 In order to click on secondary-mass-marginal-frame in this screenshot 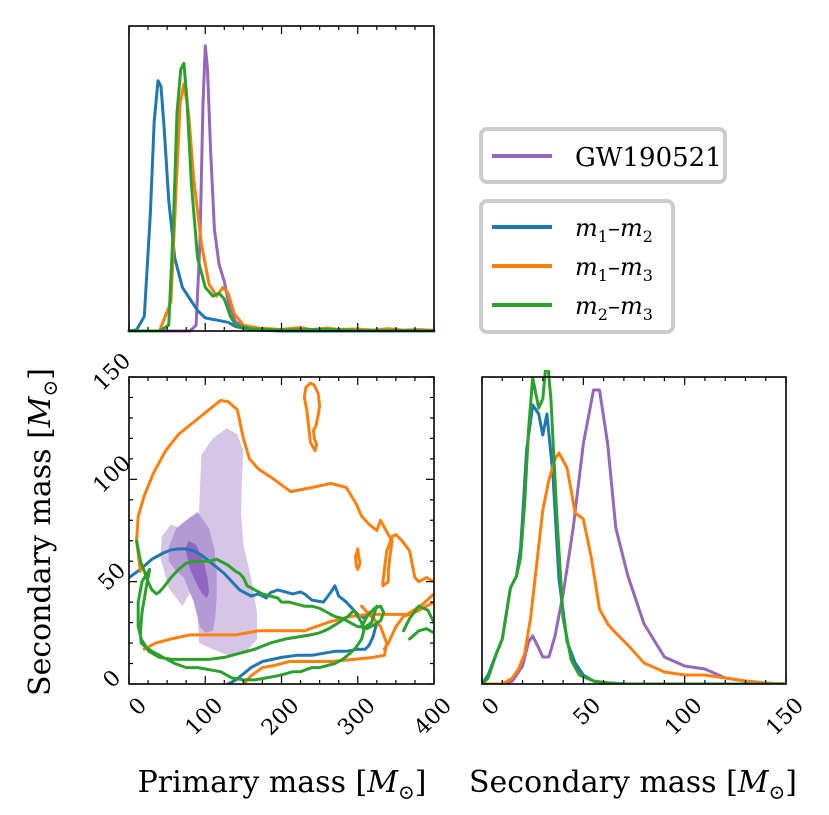, I will do `click(634, 530)`.